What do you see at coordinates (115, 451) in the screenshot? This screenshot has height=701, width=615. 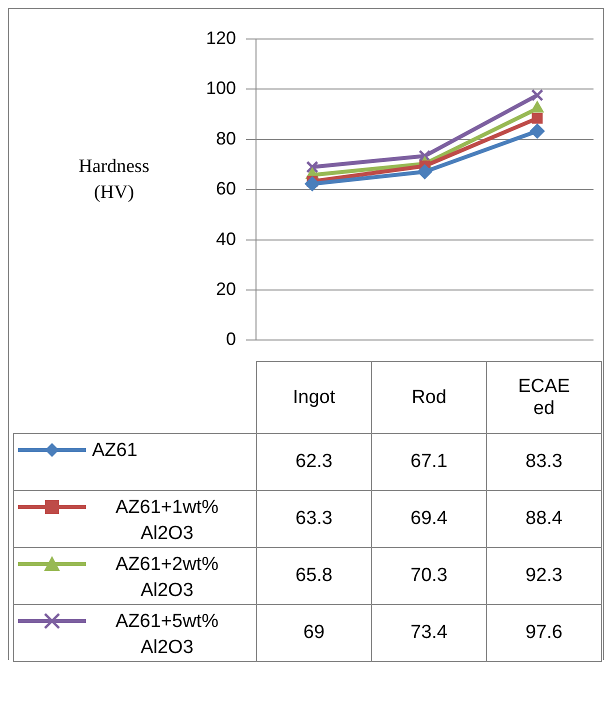 I see `legend-label: AZ61` at bounding box center [115, 451].